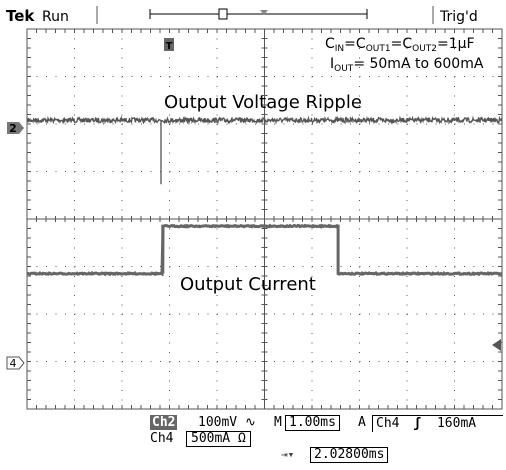  I want to click on ch2-marker-label: 2, so click(13, 128).